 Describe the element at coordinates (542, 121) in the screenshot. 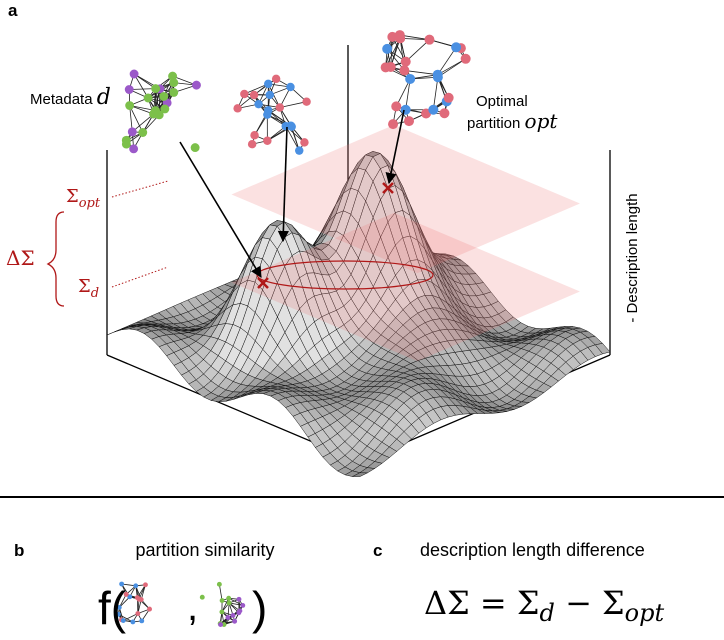

I see `symbol: opt` at that location.